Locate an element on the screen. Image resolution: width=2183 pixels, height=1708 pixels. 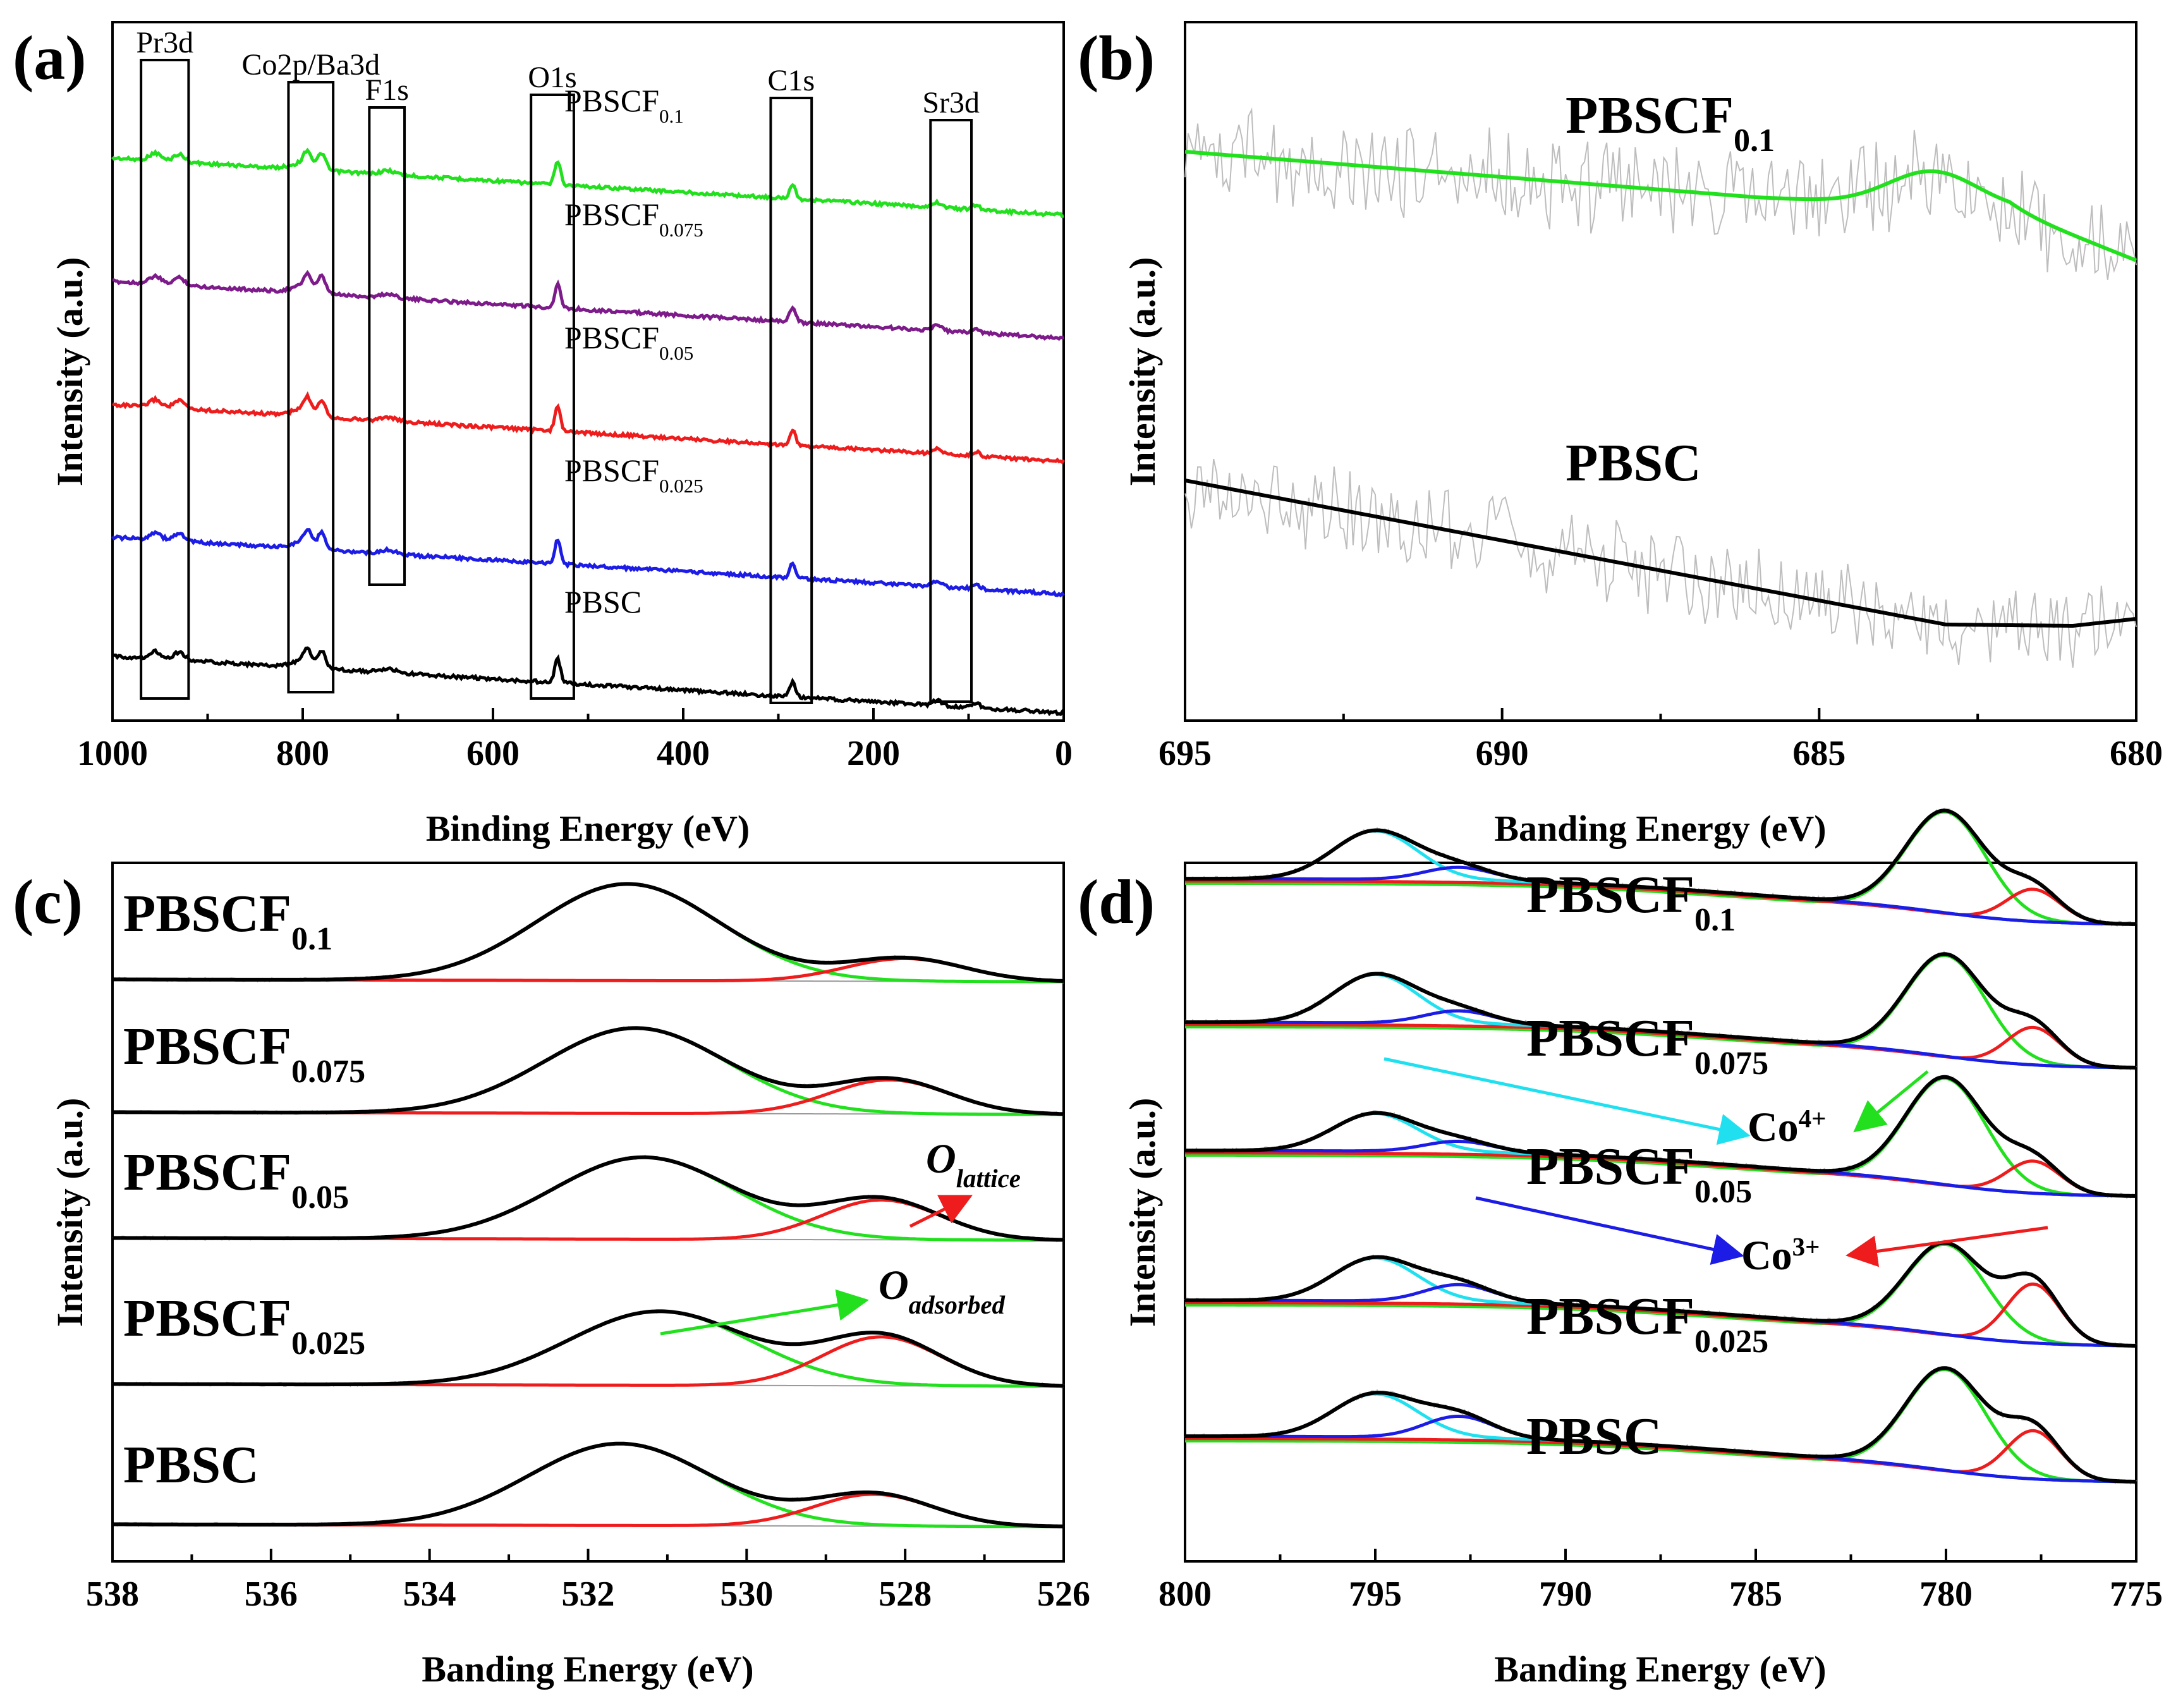
b-x-tick-label: 680 is located at coordinates (2136, 754).